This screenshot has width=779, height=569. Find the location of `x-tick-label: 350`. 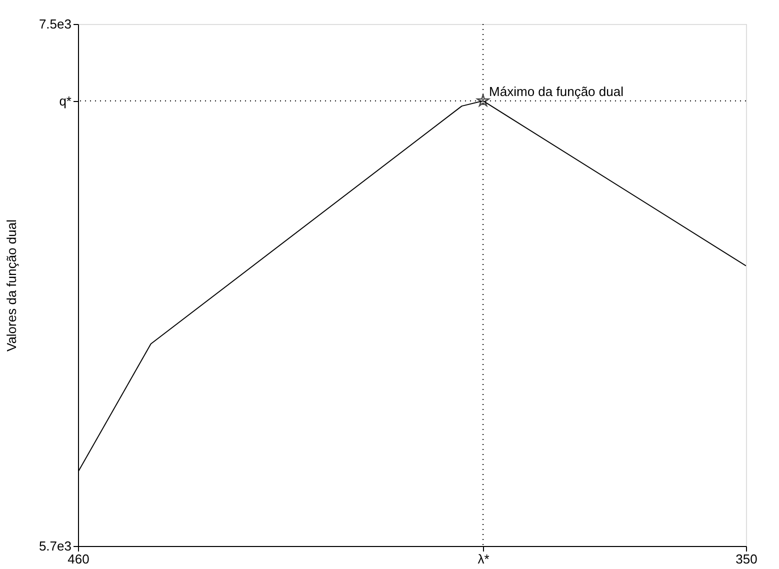

x-tick-label: 350 is located at coordinates (747, 559).